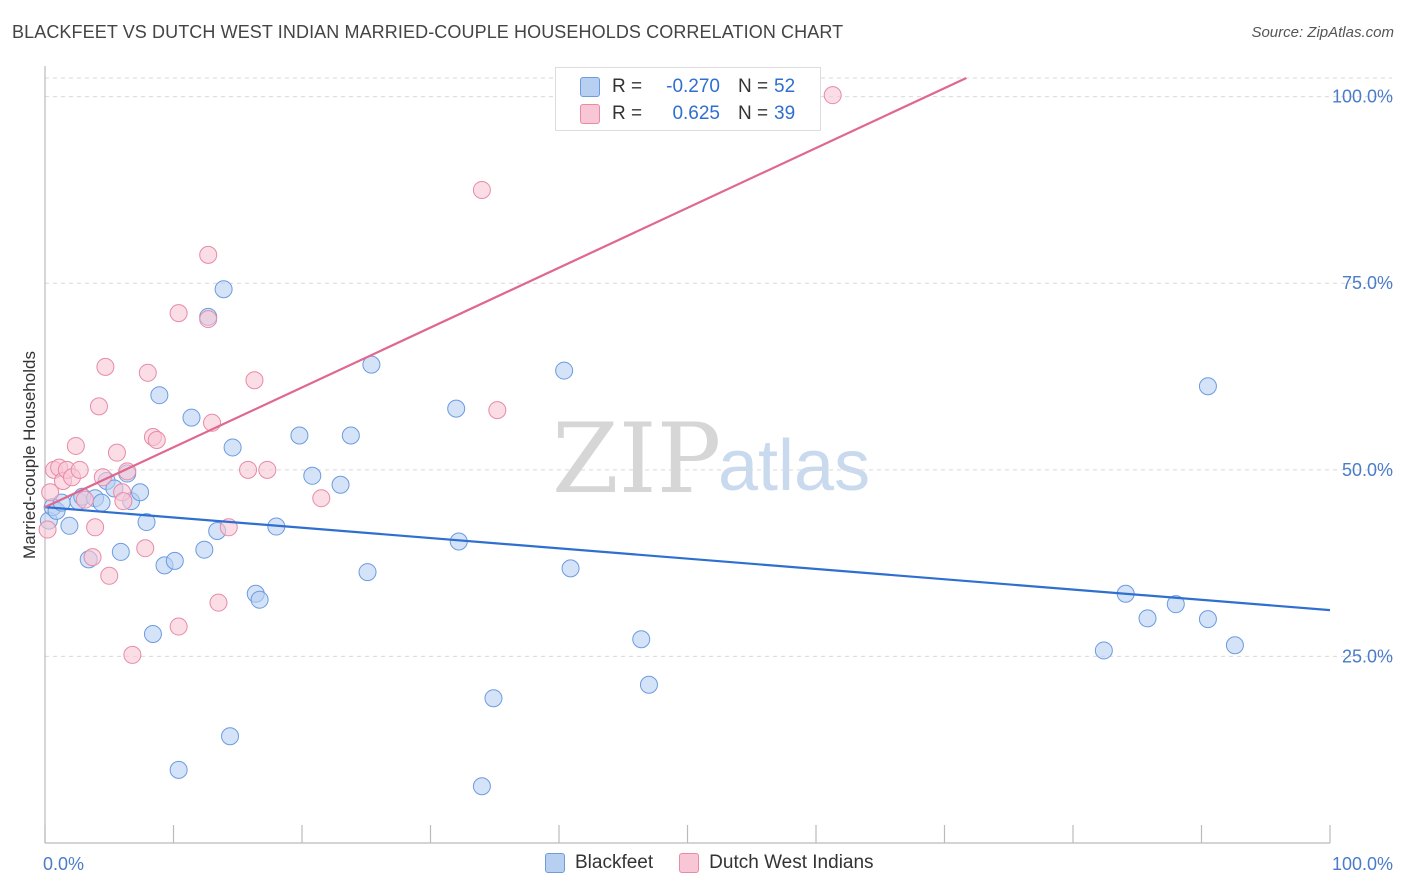 The height and width of the screenshot is (892, 1406). I want to click on watermark-zip: ZIP, so click(636, 459).